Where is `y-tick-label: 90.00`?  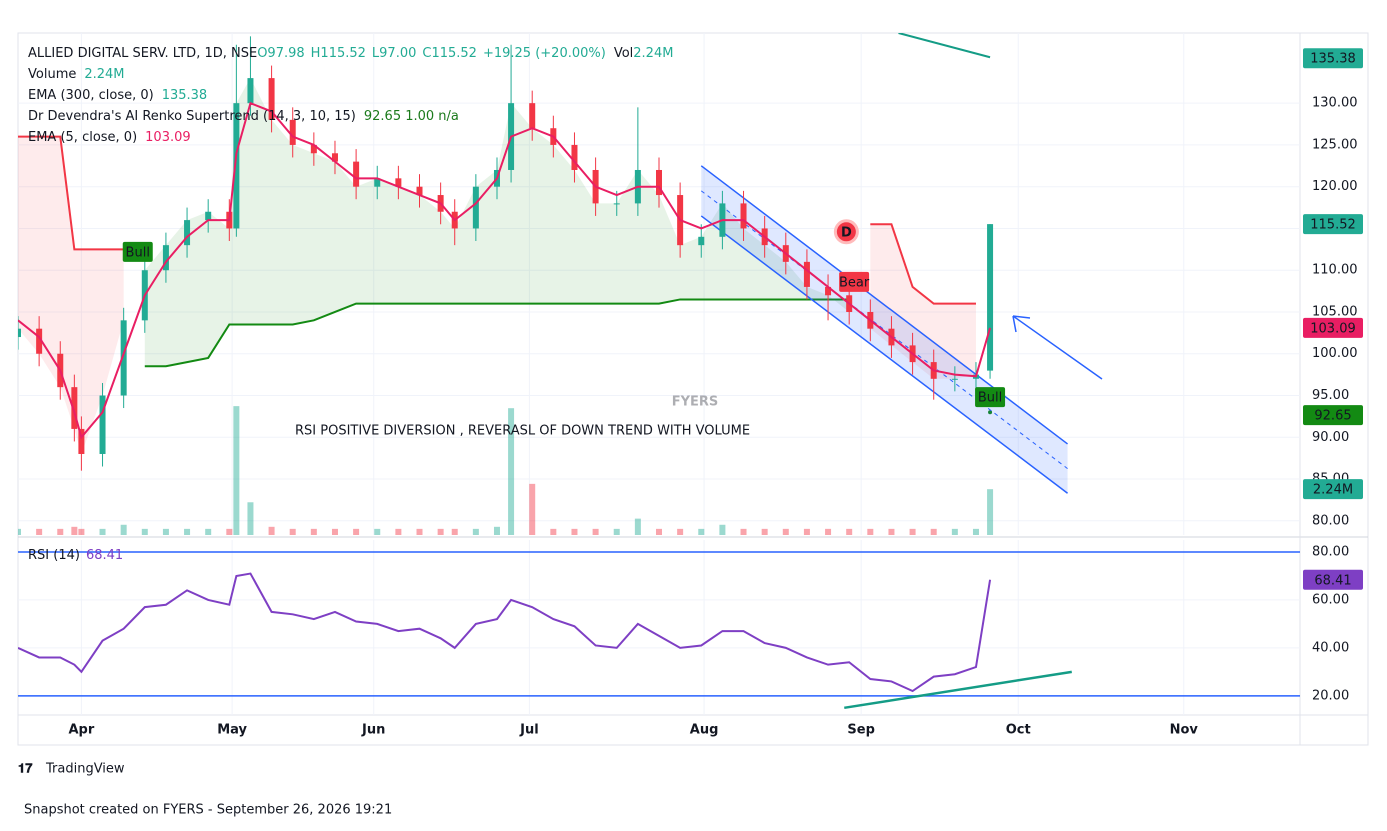
y-tick-label: 90.00 is located at coordinates (1330, 437).